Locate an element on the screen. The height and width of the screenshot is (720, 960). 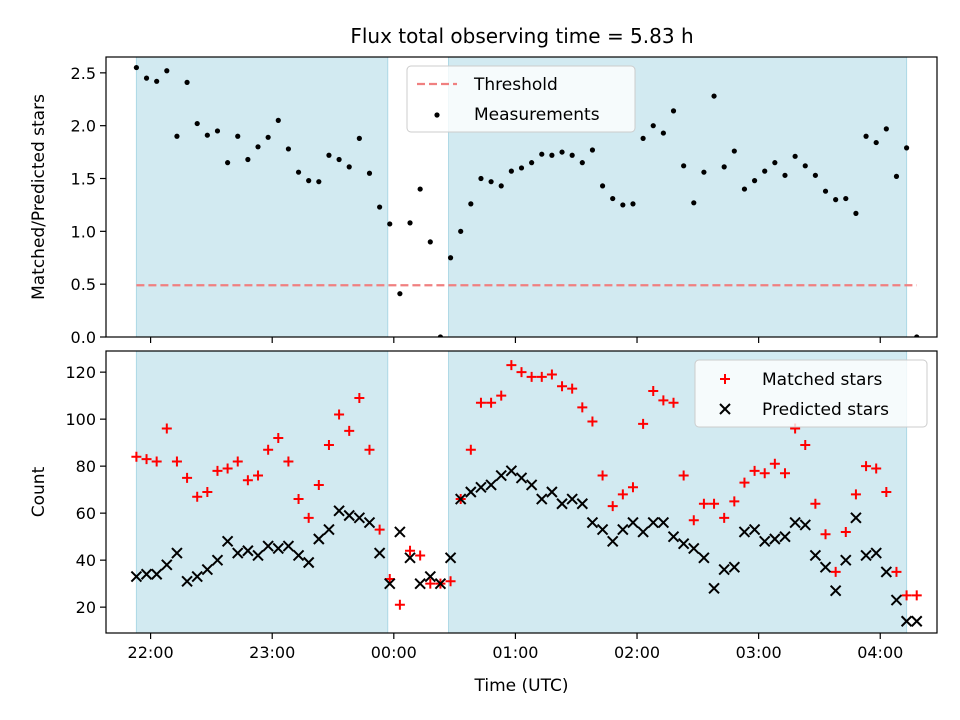
legend-box is located at coordinates (811, 393).